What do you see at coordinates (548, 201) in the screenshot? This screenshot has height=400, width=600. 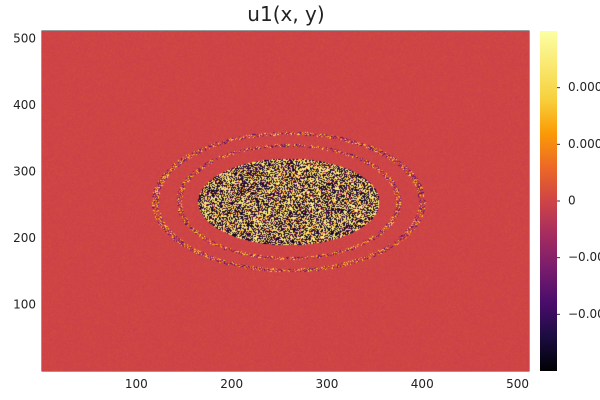 I see `colorbar` at bounding box center [548, 201].